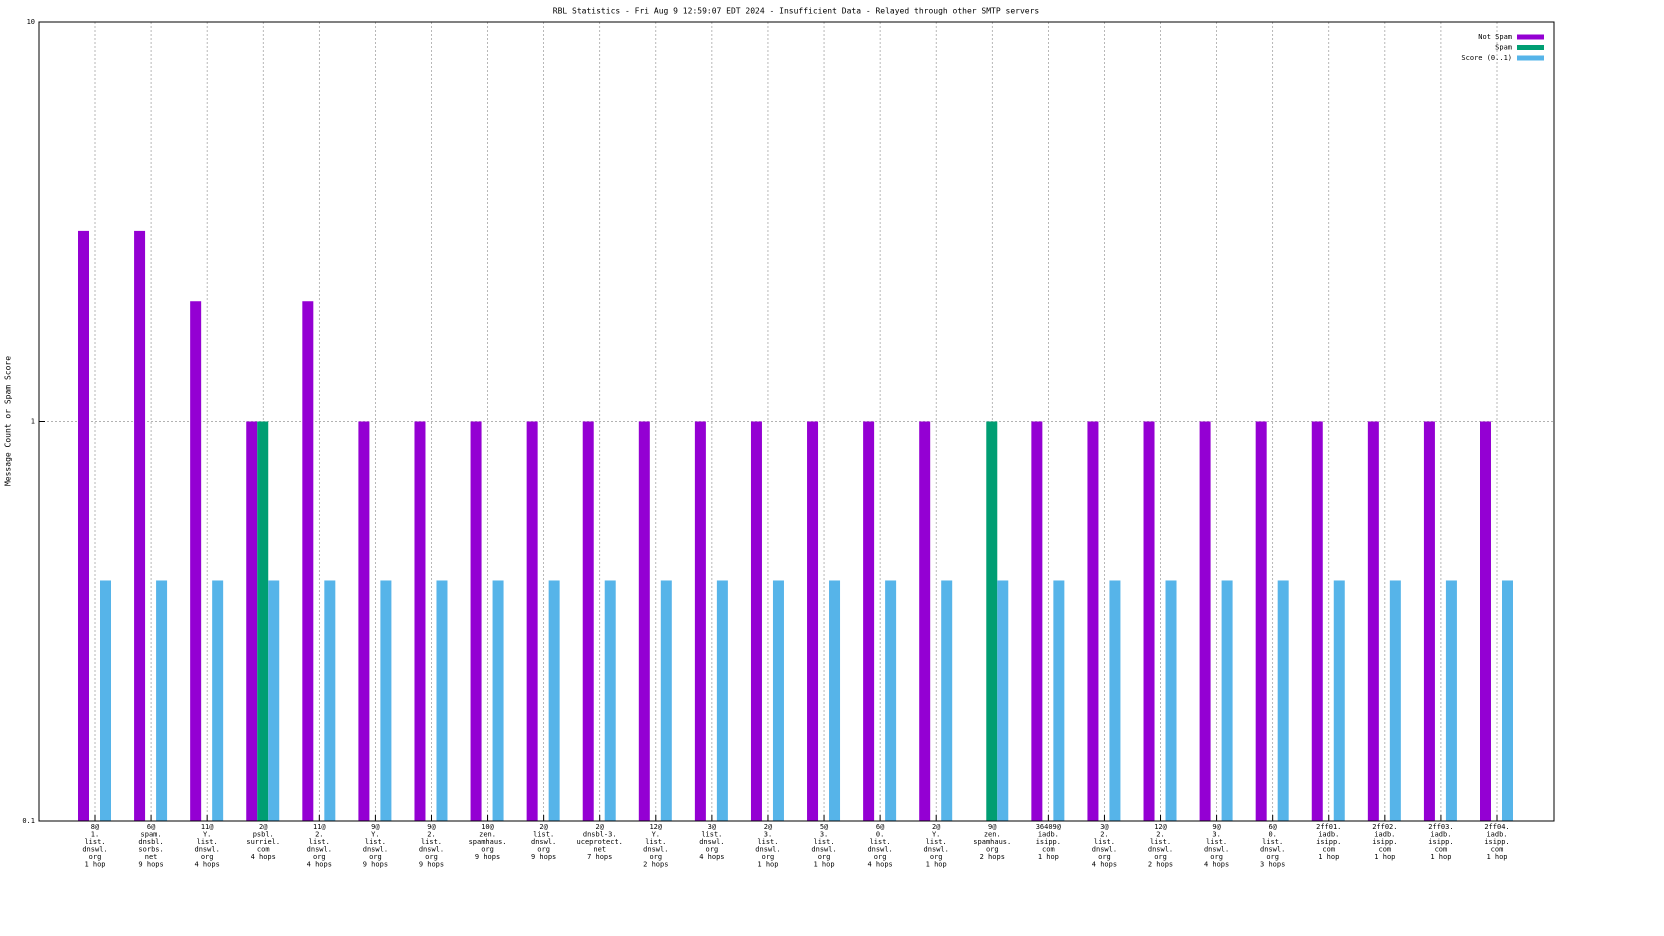 The image size is (1664, 936). I want to click on y-tick-label: 0.1, so click(28, 821).